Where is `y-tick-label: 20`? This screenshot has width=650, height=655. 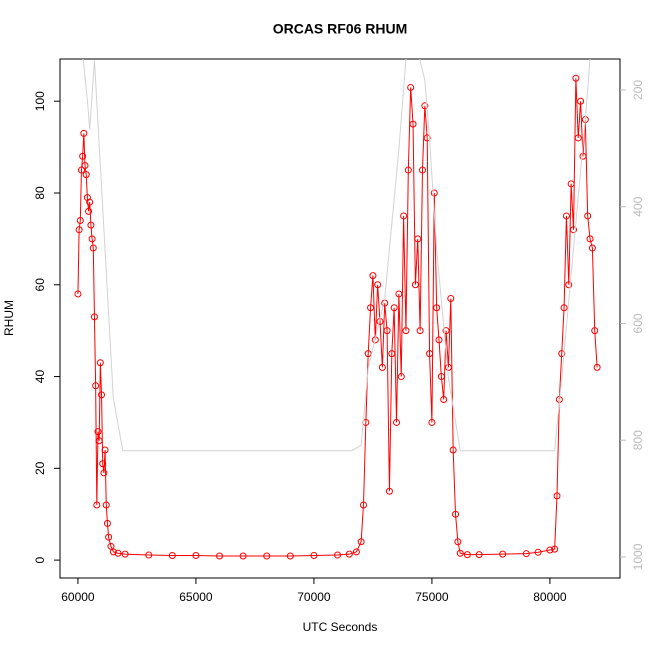 y-tick-label: 20 is located at coordinates (40, 468).